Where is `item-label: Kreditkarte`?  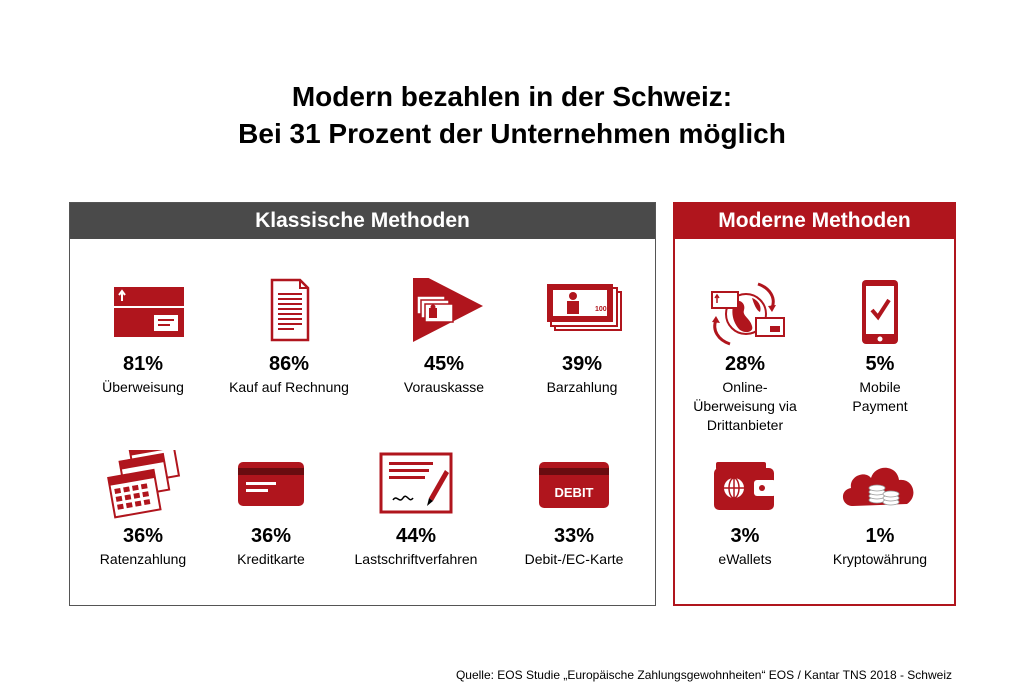
item-label: Kreditkarte is located at coordinates (271, 559).